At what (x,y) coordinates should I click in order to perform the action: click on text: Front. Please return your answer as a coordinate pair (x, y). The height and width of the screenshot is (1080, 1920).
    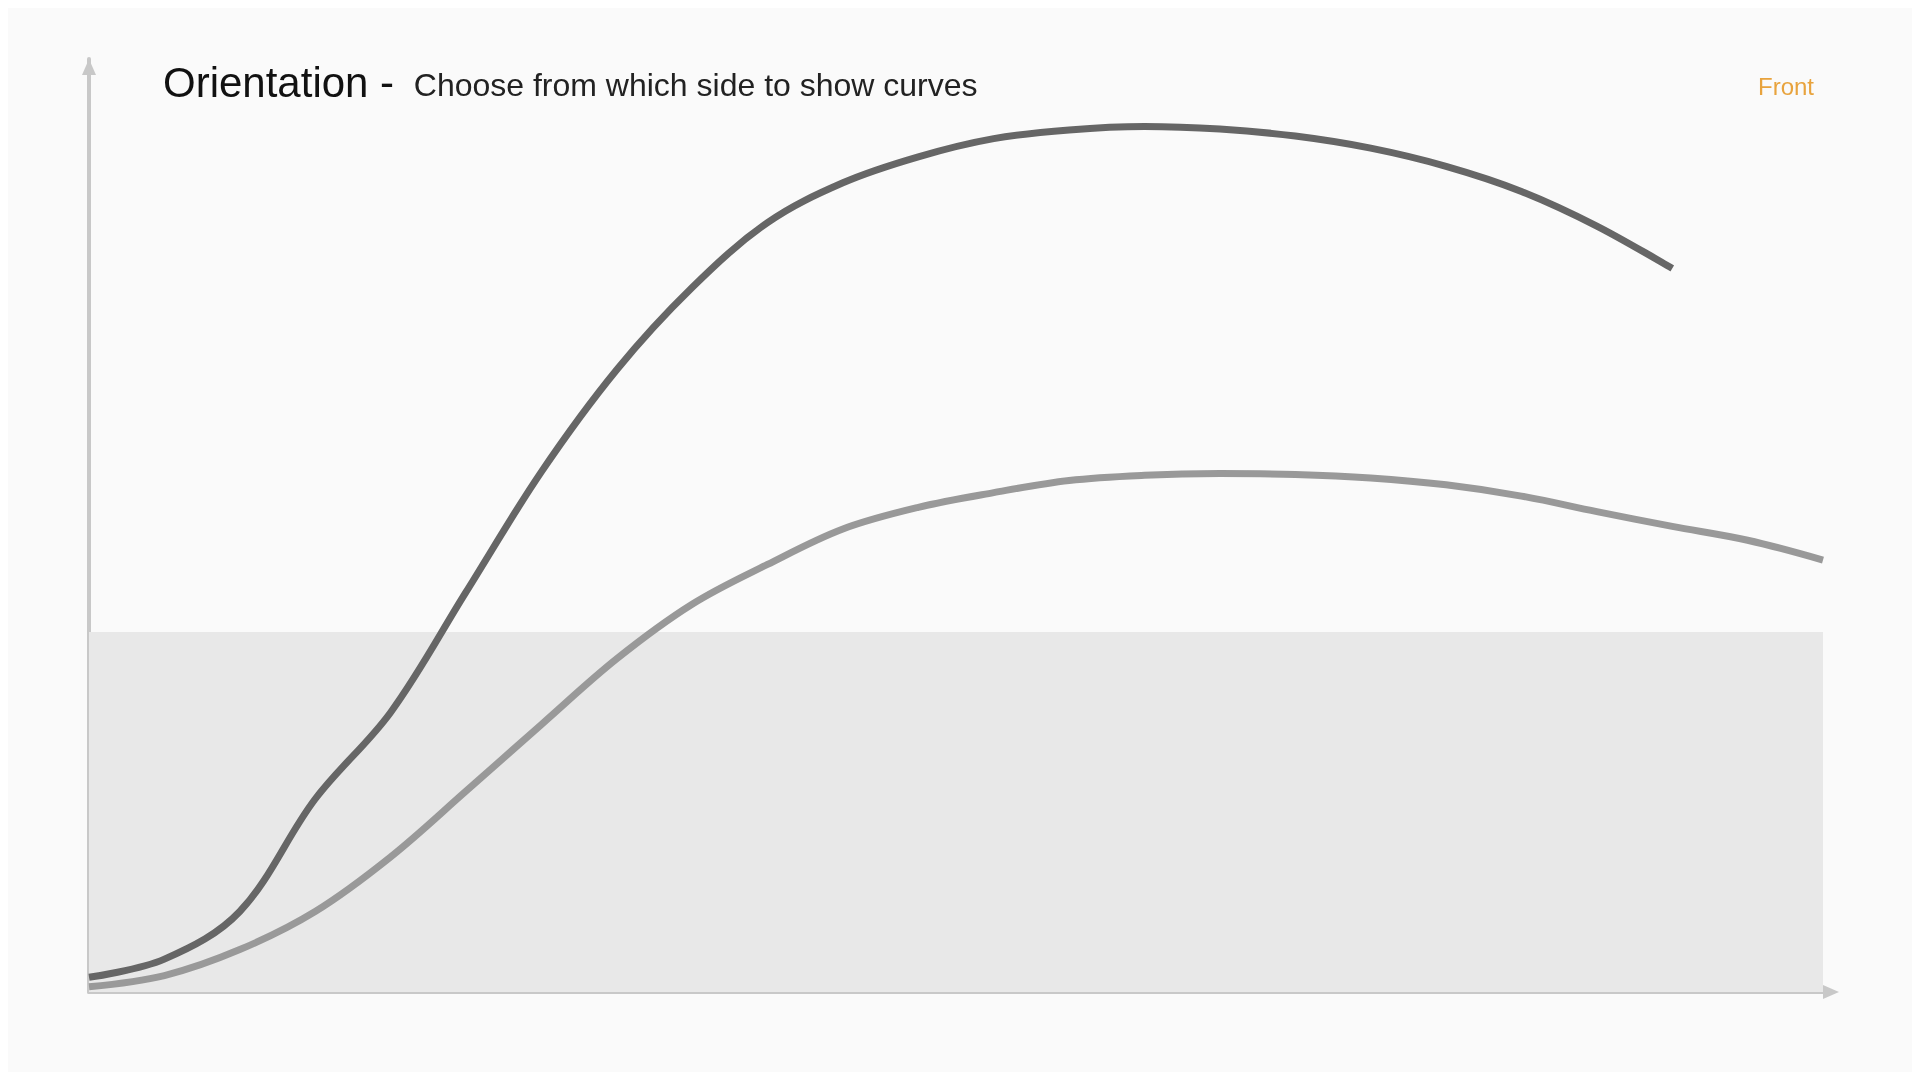
    Looking at the image, I should click on (1786, 86).